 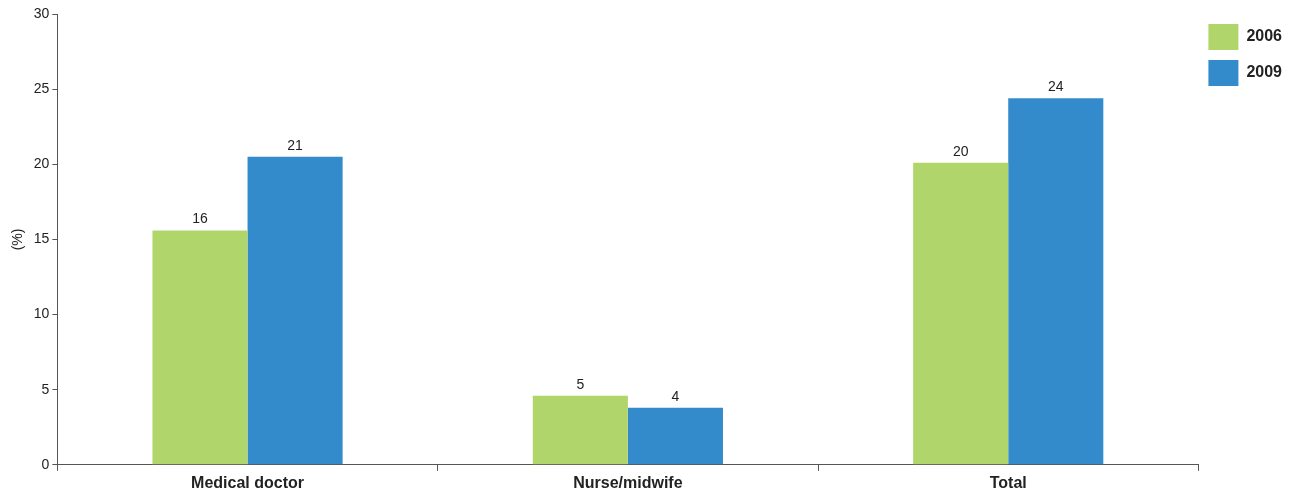 What do you see at coordinates (45, 388) in the screenshot?
I see `y-tick-label: 5` at bounding box center [45, 388].